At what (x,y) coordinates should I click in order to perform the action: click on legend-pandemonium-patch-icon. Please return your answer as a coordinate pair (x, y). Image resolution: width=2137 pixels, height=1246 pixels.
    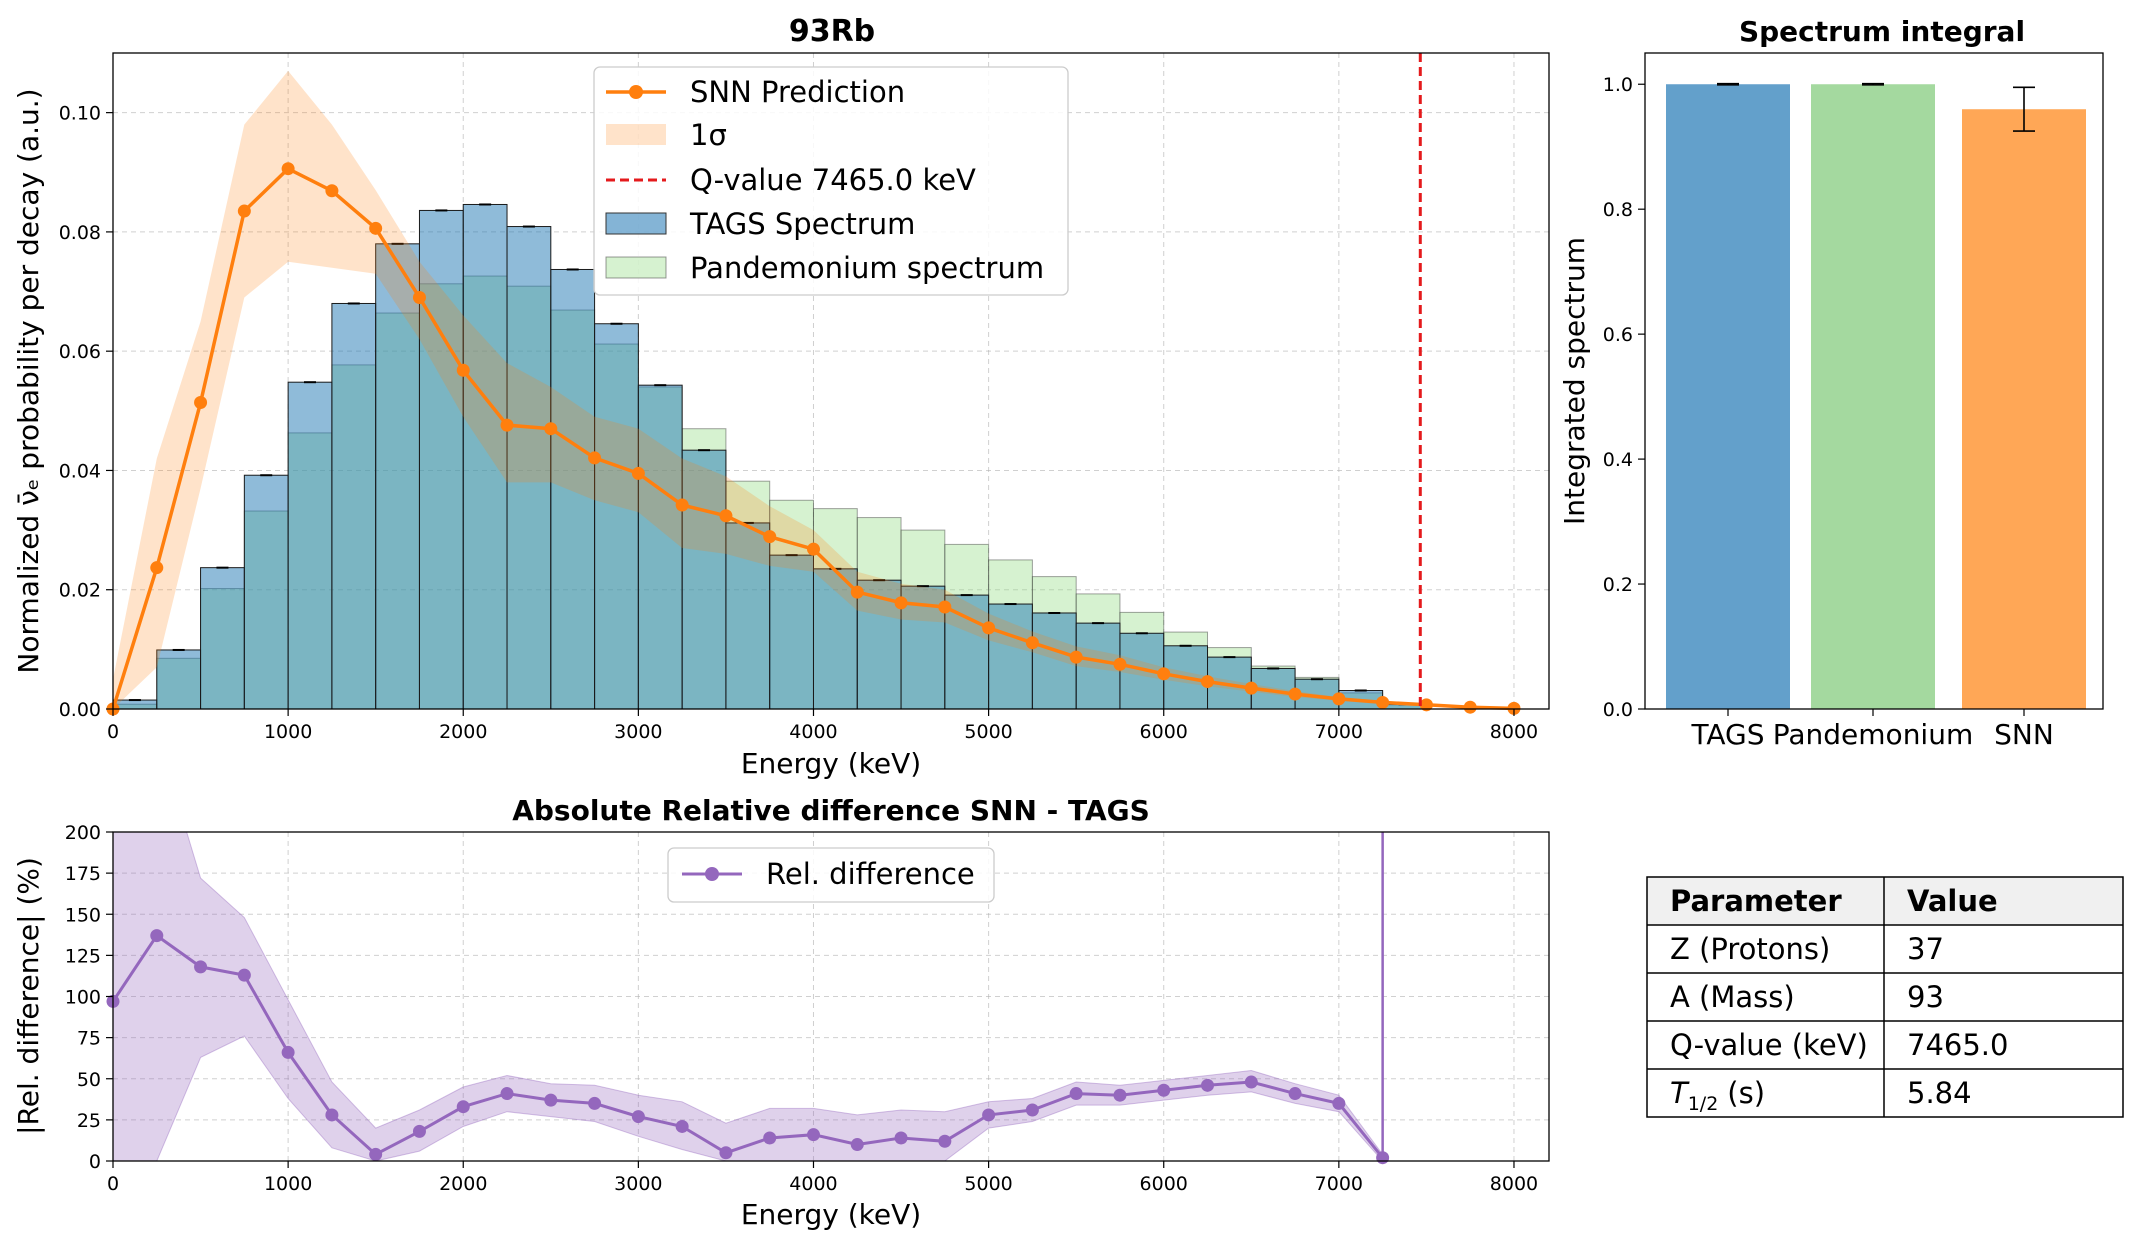
    Looking at the image, I should click on (636, 267).